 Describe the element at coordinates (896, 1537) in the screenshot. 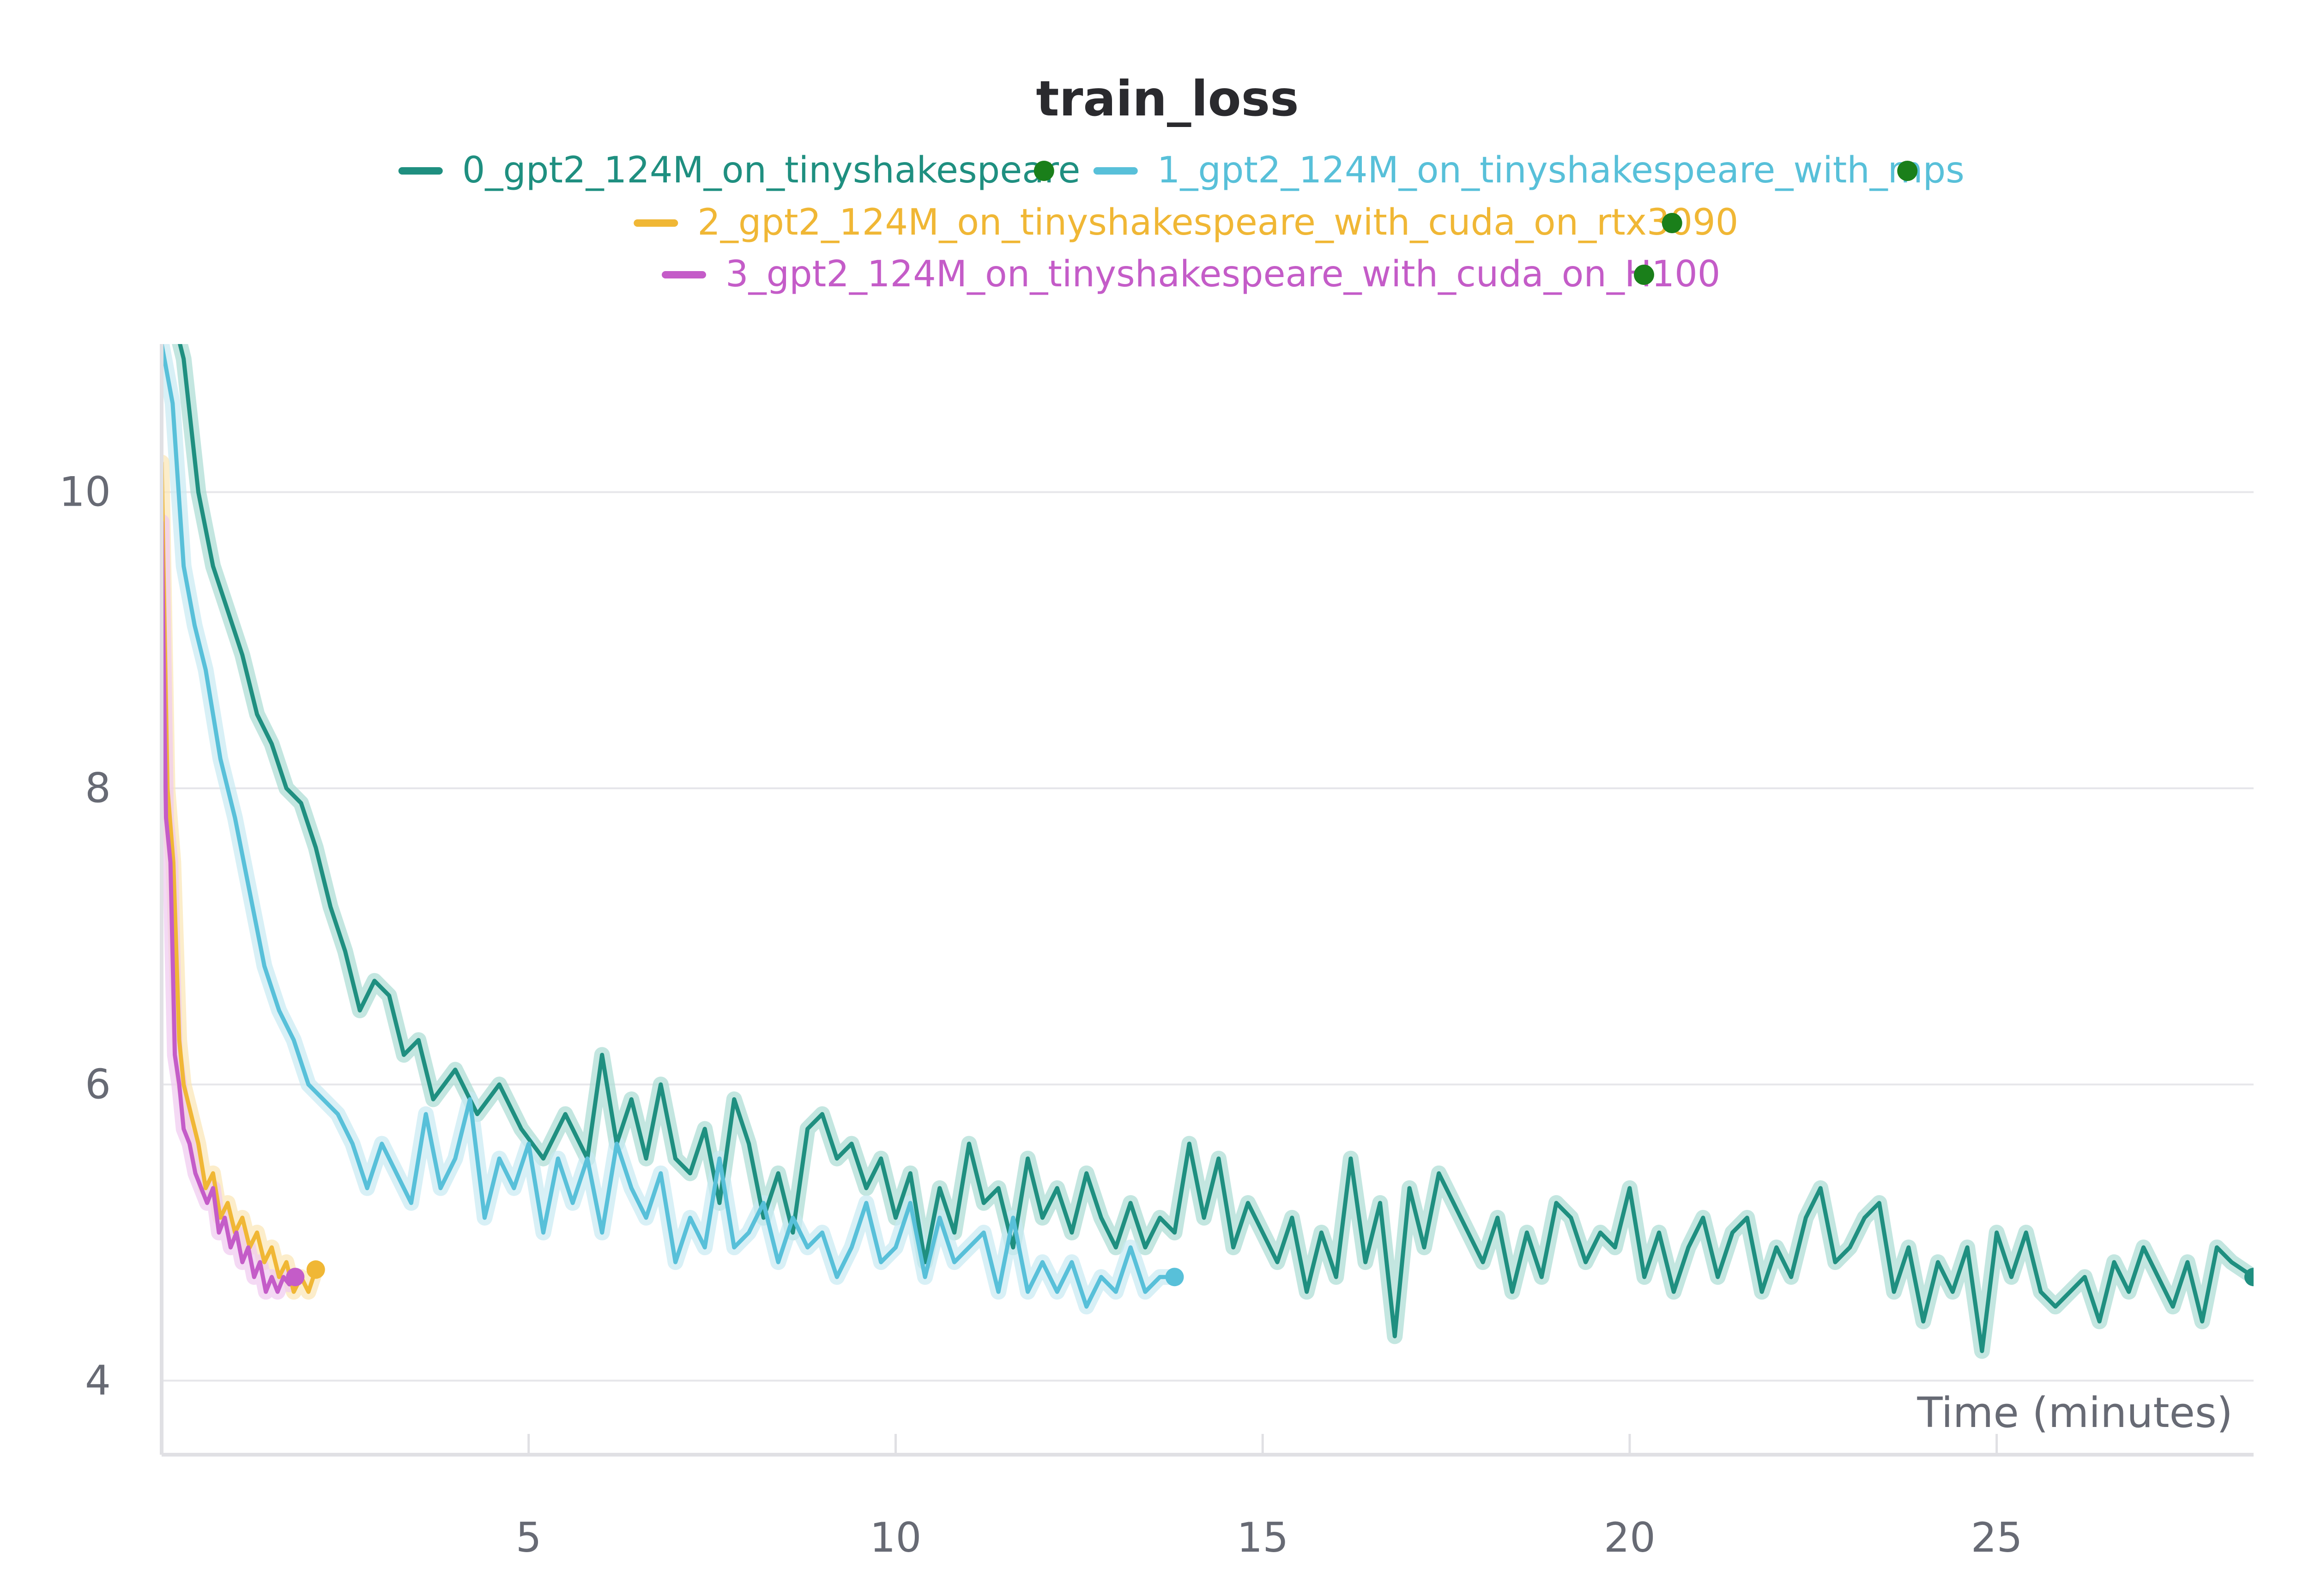

I see `x-tick-label-10: 10` at that location.